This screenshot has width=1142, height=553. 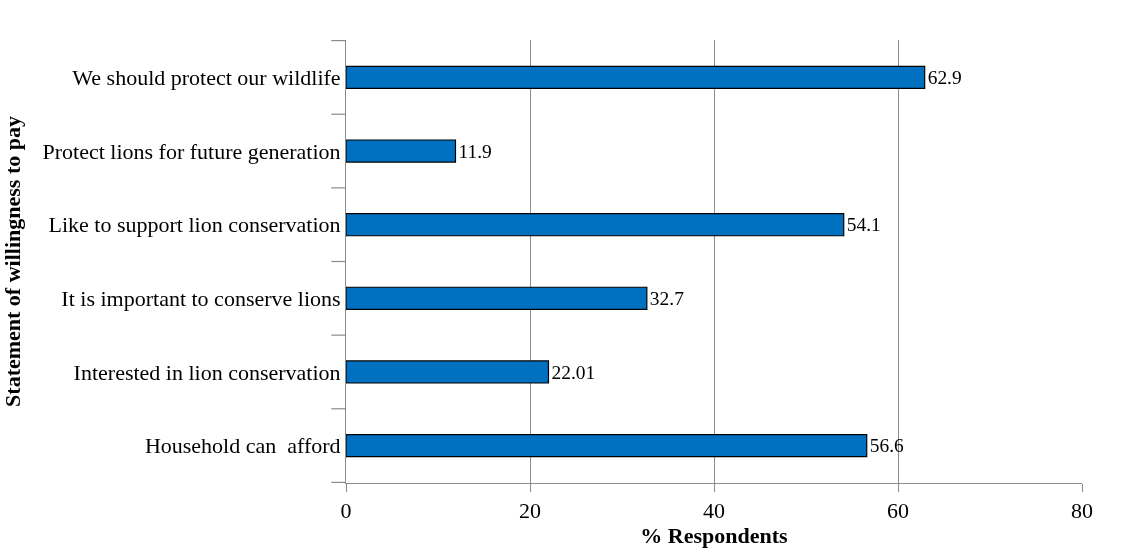 What do you see at coordinates (898, 511) in the screenshot?
I see `x-tick-label: 60` at bounding box center [898, 511].